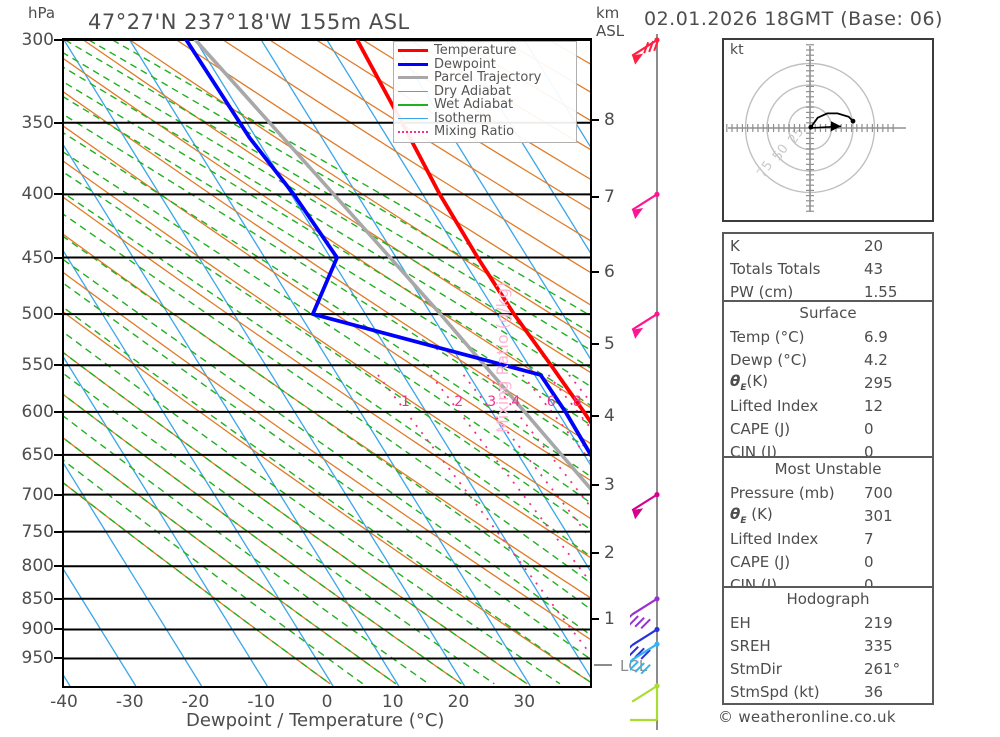  I want to click on stats-value: 7, so click(869, 538).